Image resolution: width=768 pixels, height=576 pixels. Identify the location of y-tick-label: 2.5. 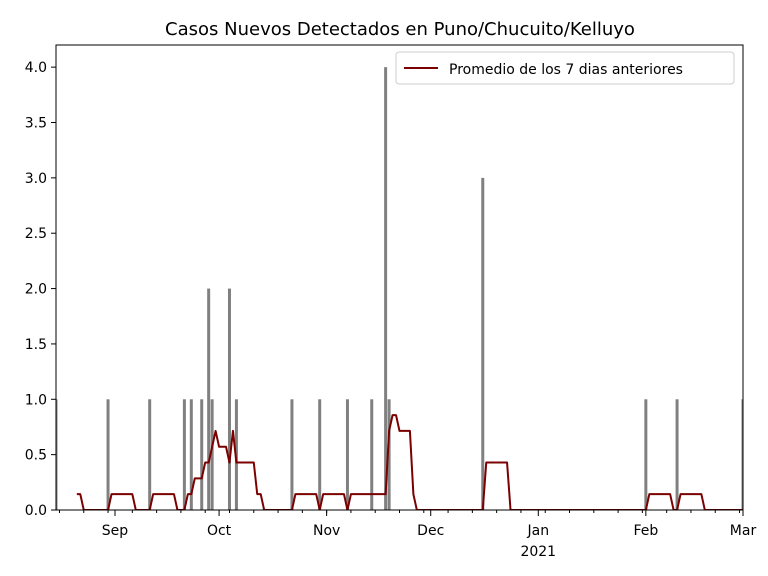
(36, 234).